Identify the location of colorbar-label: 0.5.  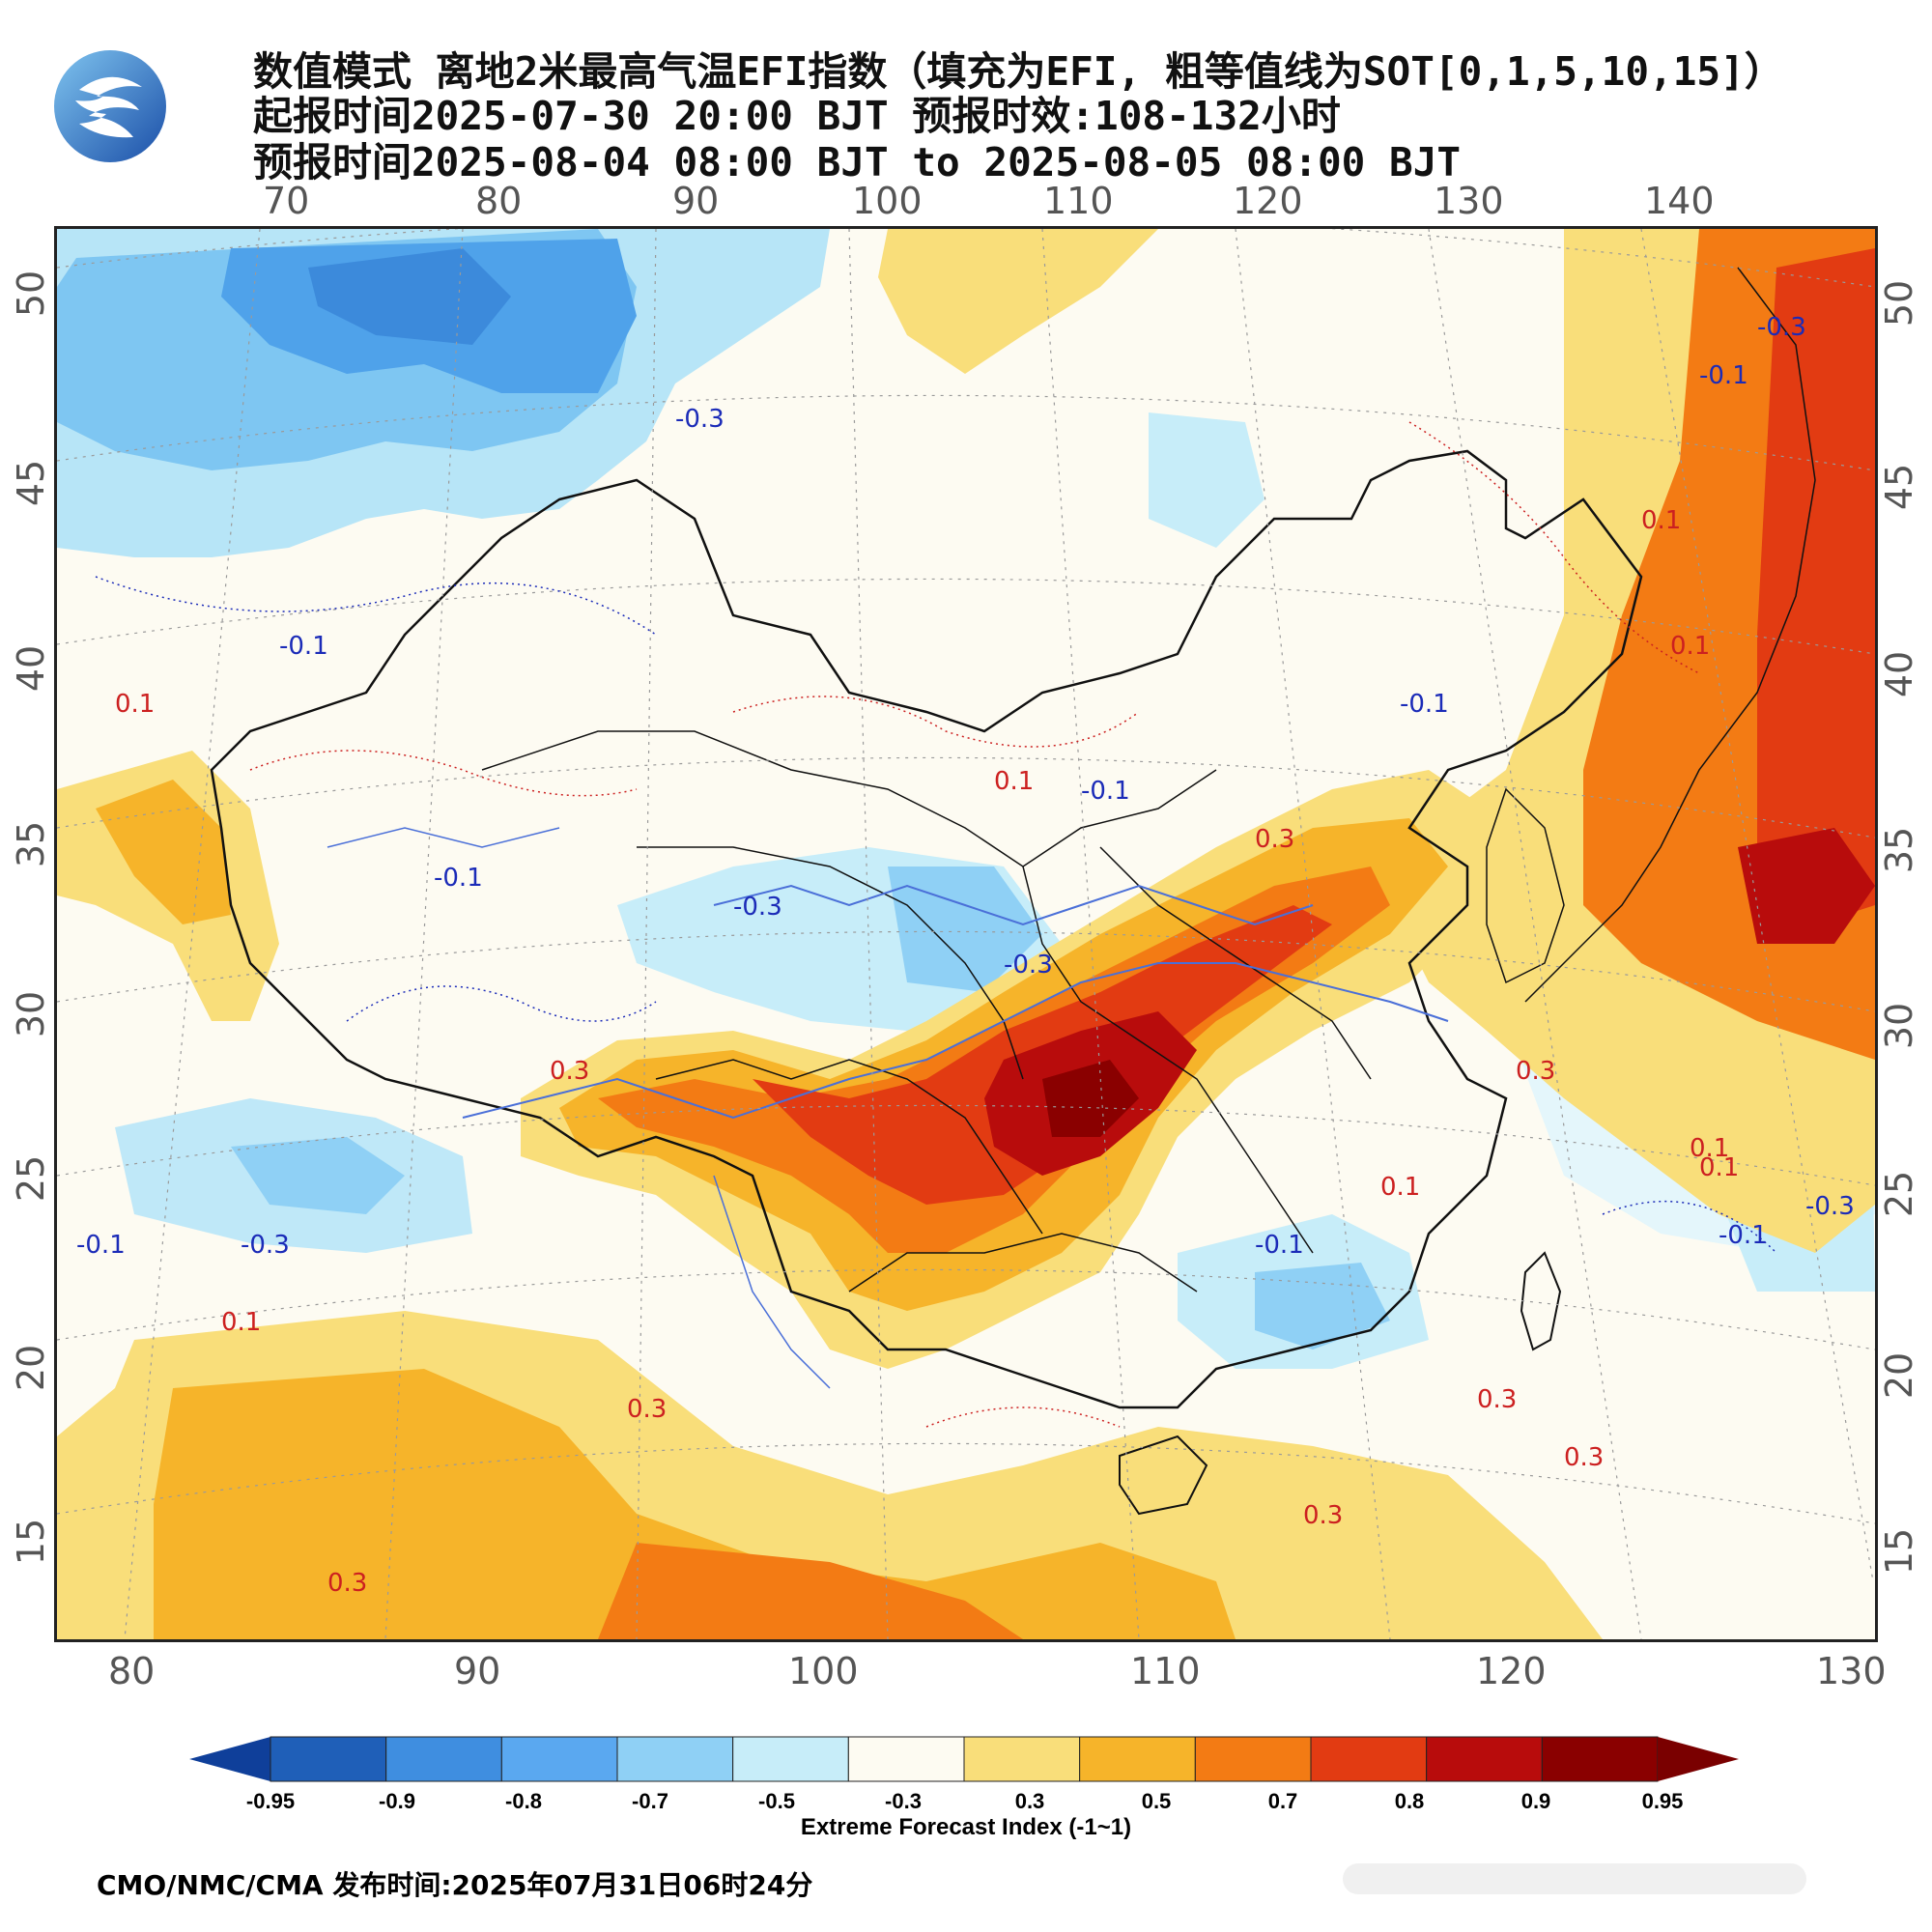
(1156, 1801).